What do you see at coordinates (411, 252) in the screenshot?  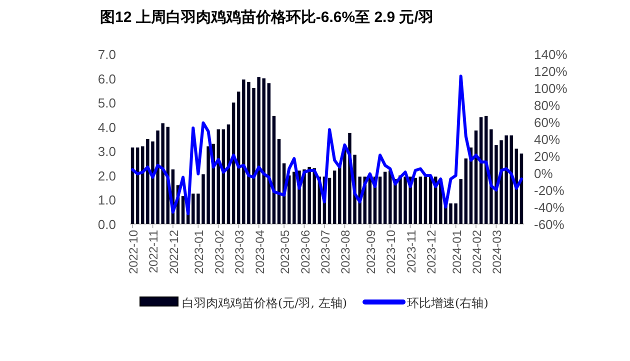 I see `x-tick-label: 2023-11` at bounding box center [411, 252].